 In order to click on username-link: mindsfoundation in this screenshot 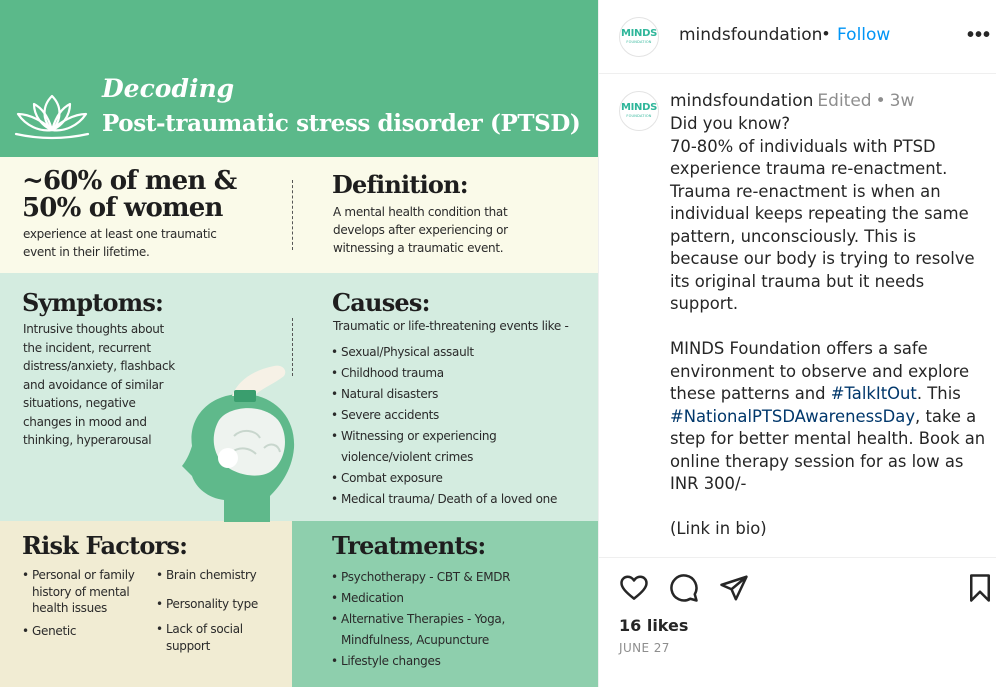, I will do `click(751, 35)`.